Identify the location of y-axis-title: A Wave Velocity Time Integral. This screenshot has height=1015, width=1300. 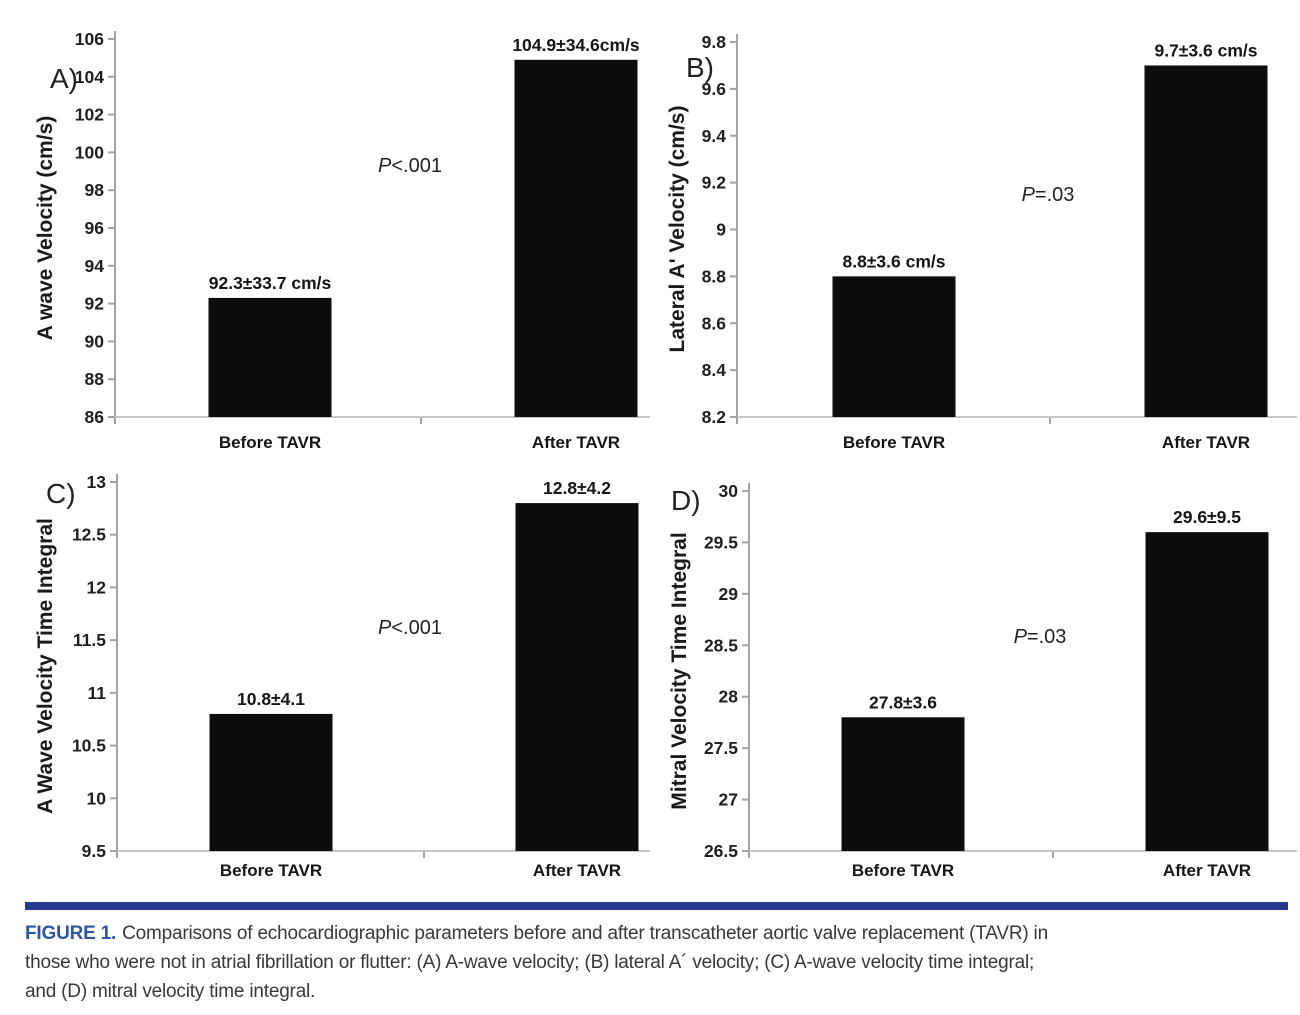
(45, 666).